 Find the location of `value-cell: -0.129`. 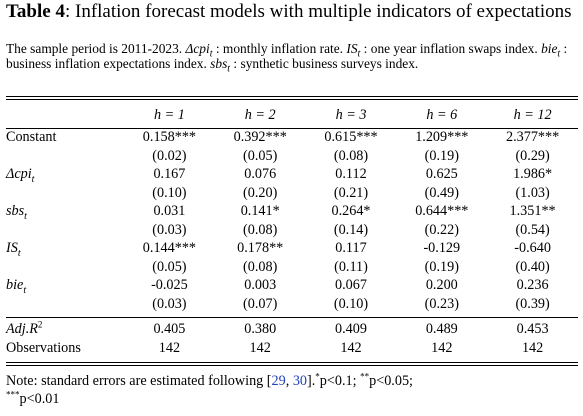

value-cell: -0.129 is located at coordinates (442, 248).